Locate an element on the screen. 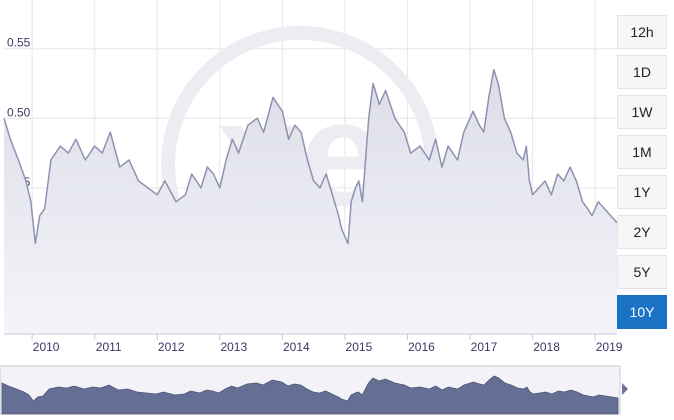 The image size is (674, 420). y-tick-label: 0.55 is located at coordinates (19, 43).